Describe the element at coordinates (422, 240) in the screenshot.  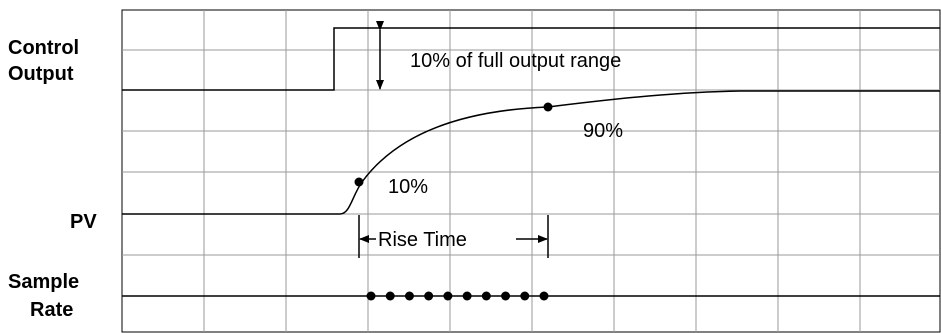
I see `rise-time-label: Rise Time` at that location.